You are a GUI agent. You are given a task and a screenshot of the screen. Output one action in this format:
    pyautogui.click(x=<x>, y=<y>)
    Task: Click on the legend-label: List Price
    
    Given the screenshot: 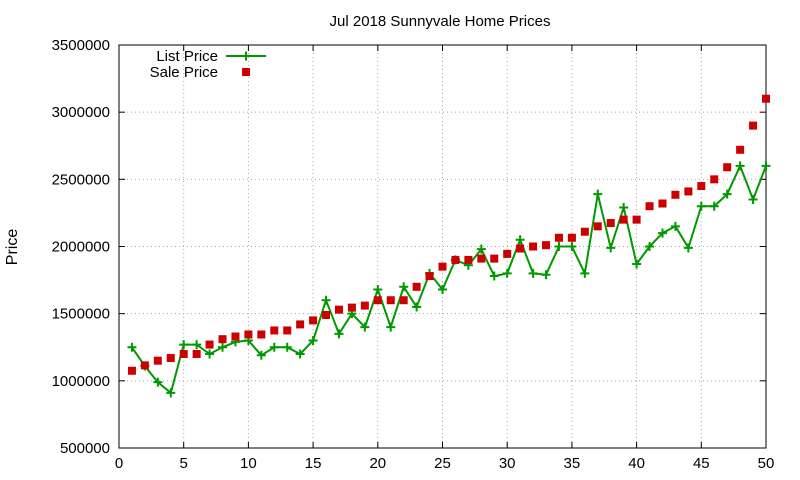 What is the action you would take?
    pyautogui.click(x=187, y=56)
    